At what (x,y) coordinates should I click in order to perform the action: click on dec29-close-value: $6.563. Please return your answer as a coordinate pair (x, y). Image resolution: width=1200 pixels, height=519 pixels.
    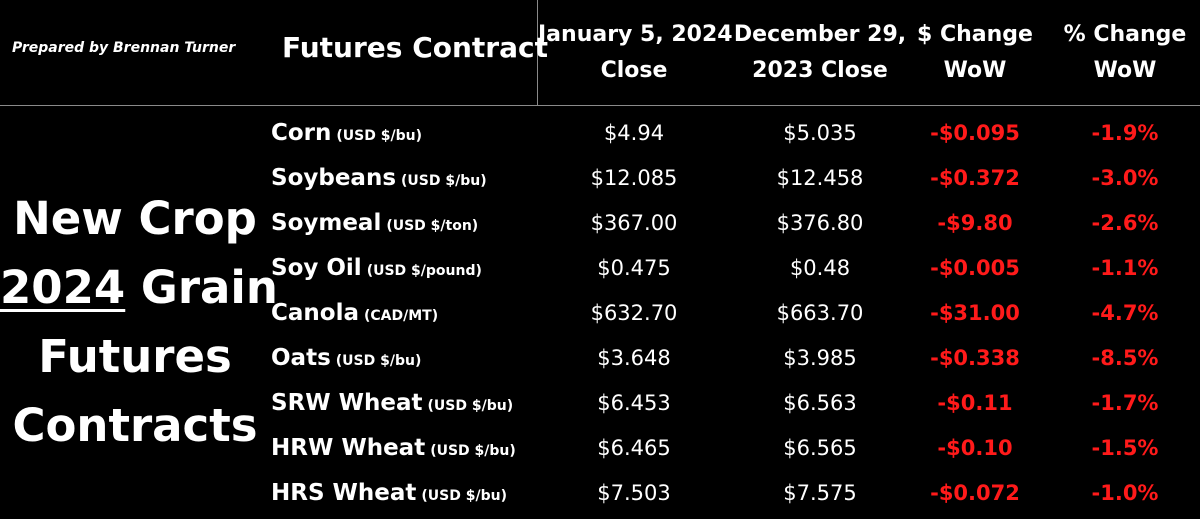
    Looking at the image, I should click on (820, 403).